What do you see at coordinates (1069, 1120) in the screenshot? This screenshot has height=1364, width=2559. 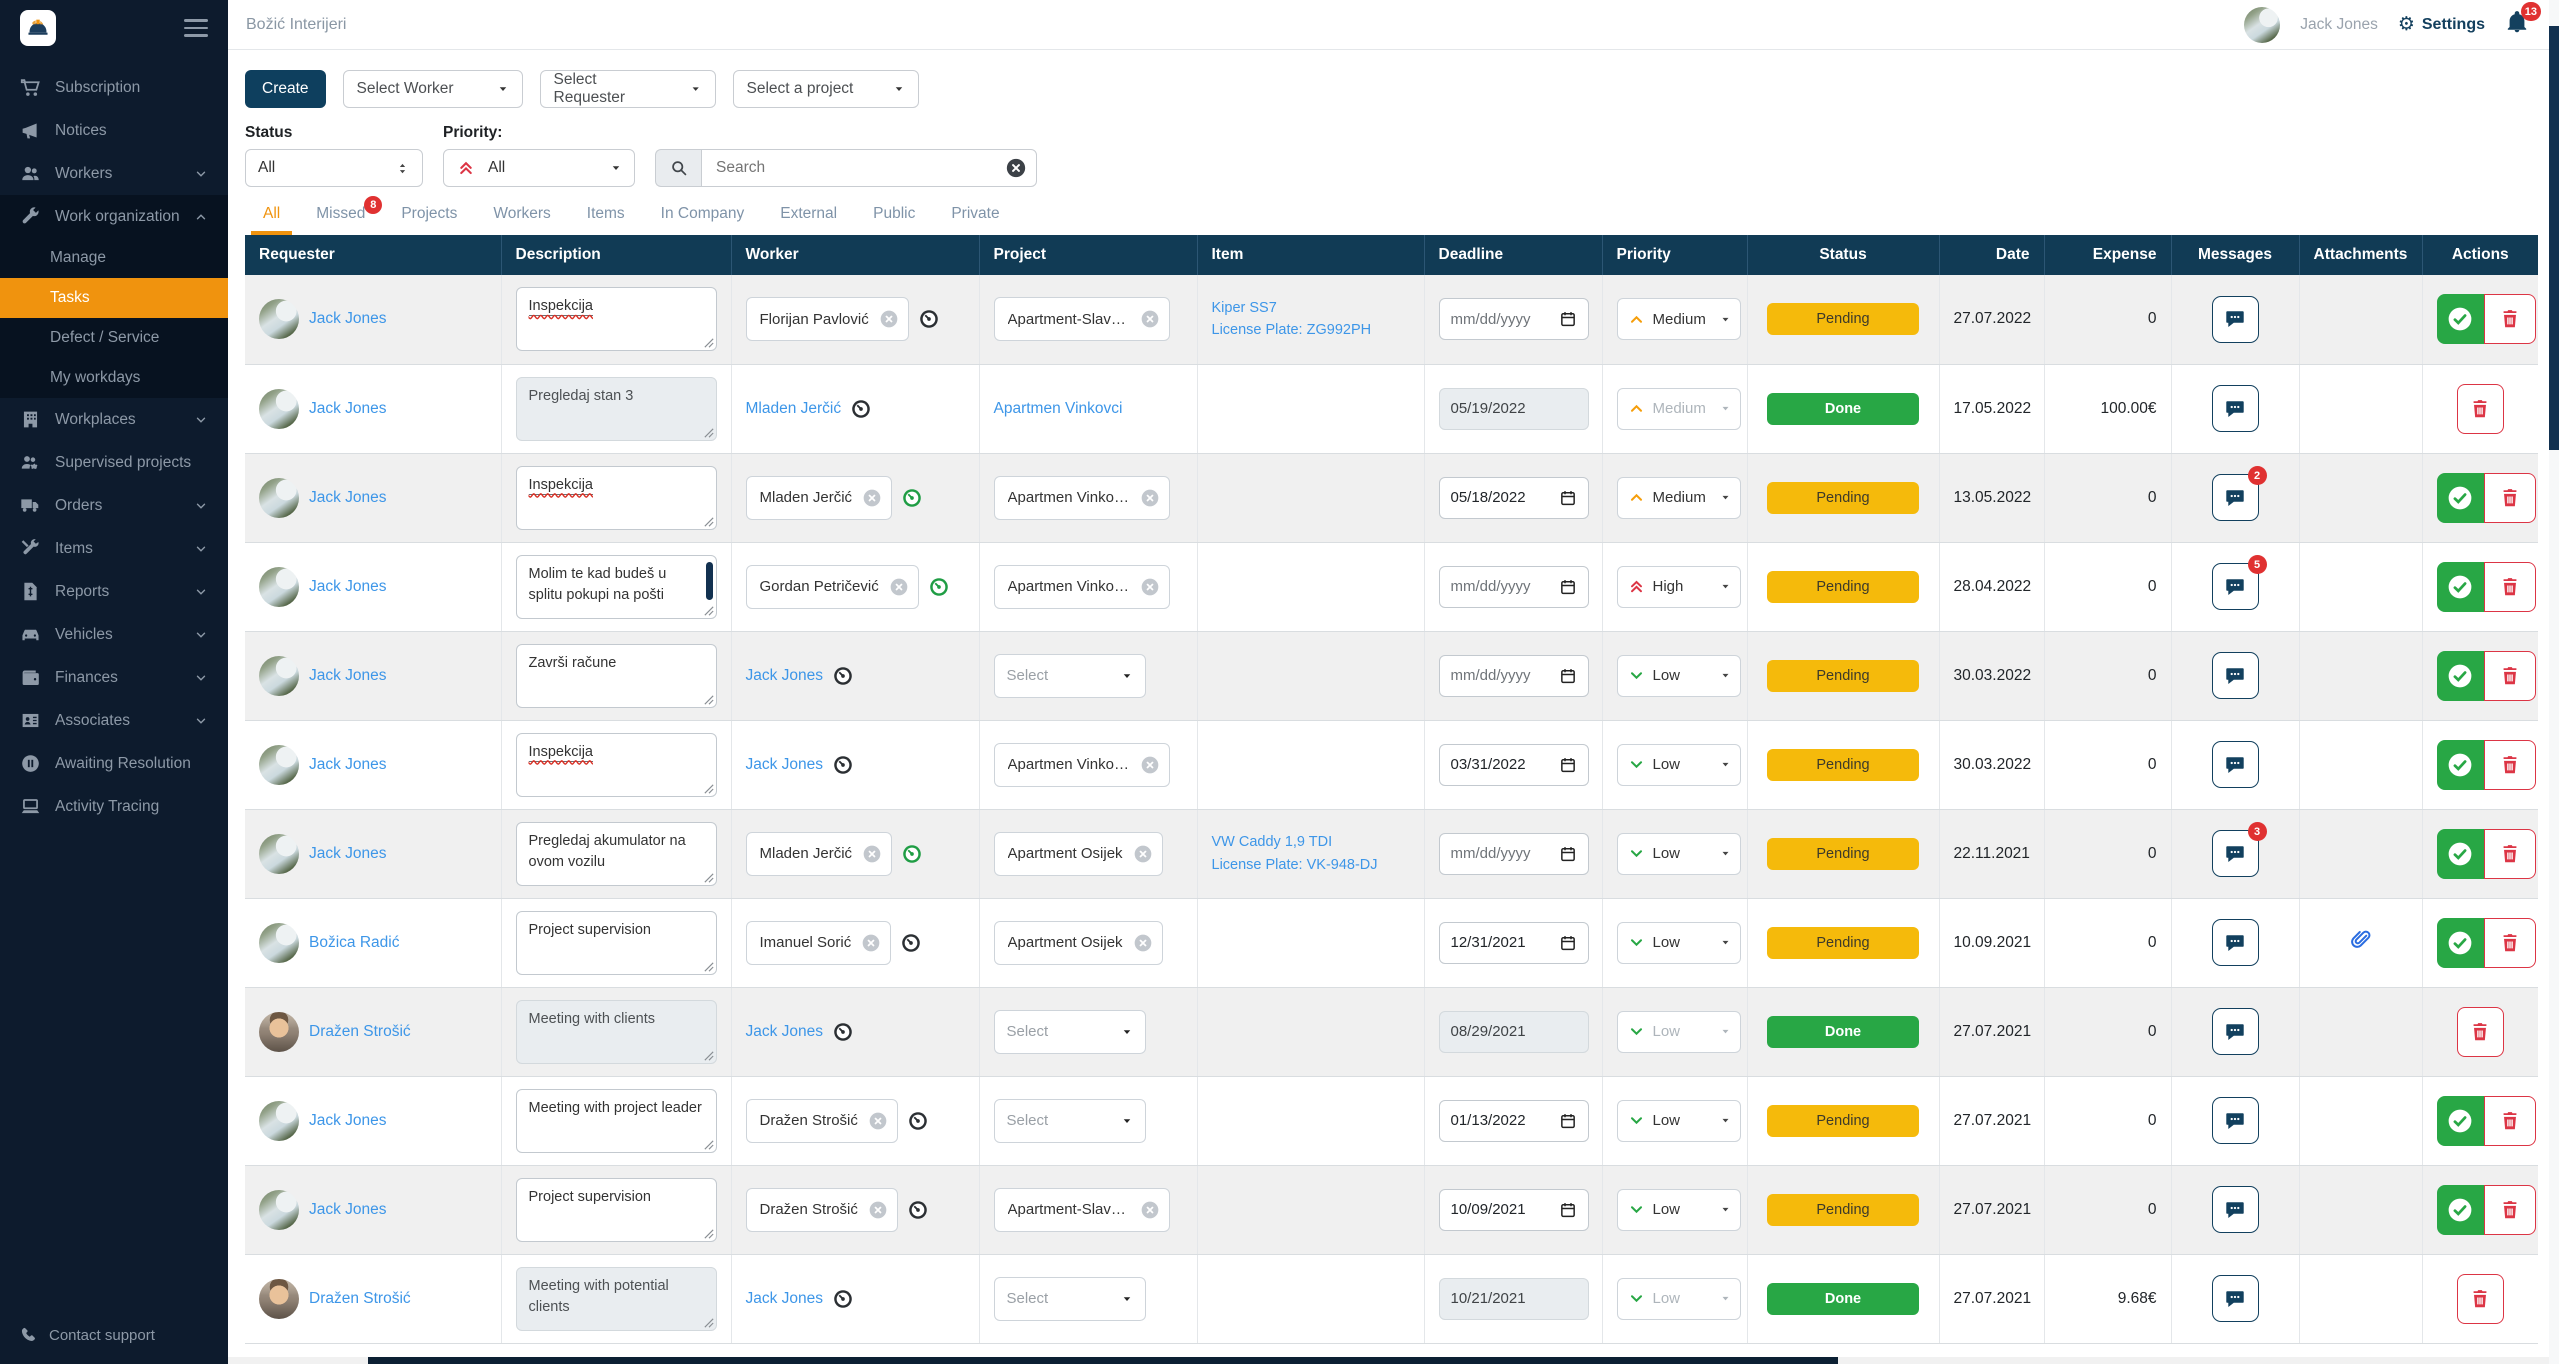 I see `project-select: Select` at bounding box center [1069, 1120].